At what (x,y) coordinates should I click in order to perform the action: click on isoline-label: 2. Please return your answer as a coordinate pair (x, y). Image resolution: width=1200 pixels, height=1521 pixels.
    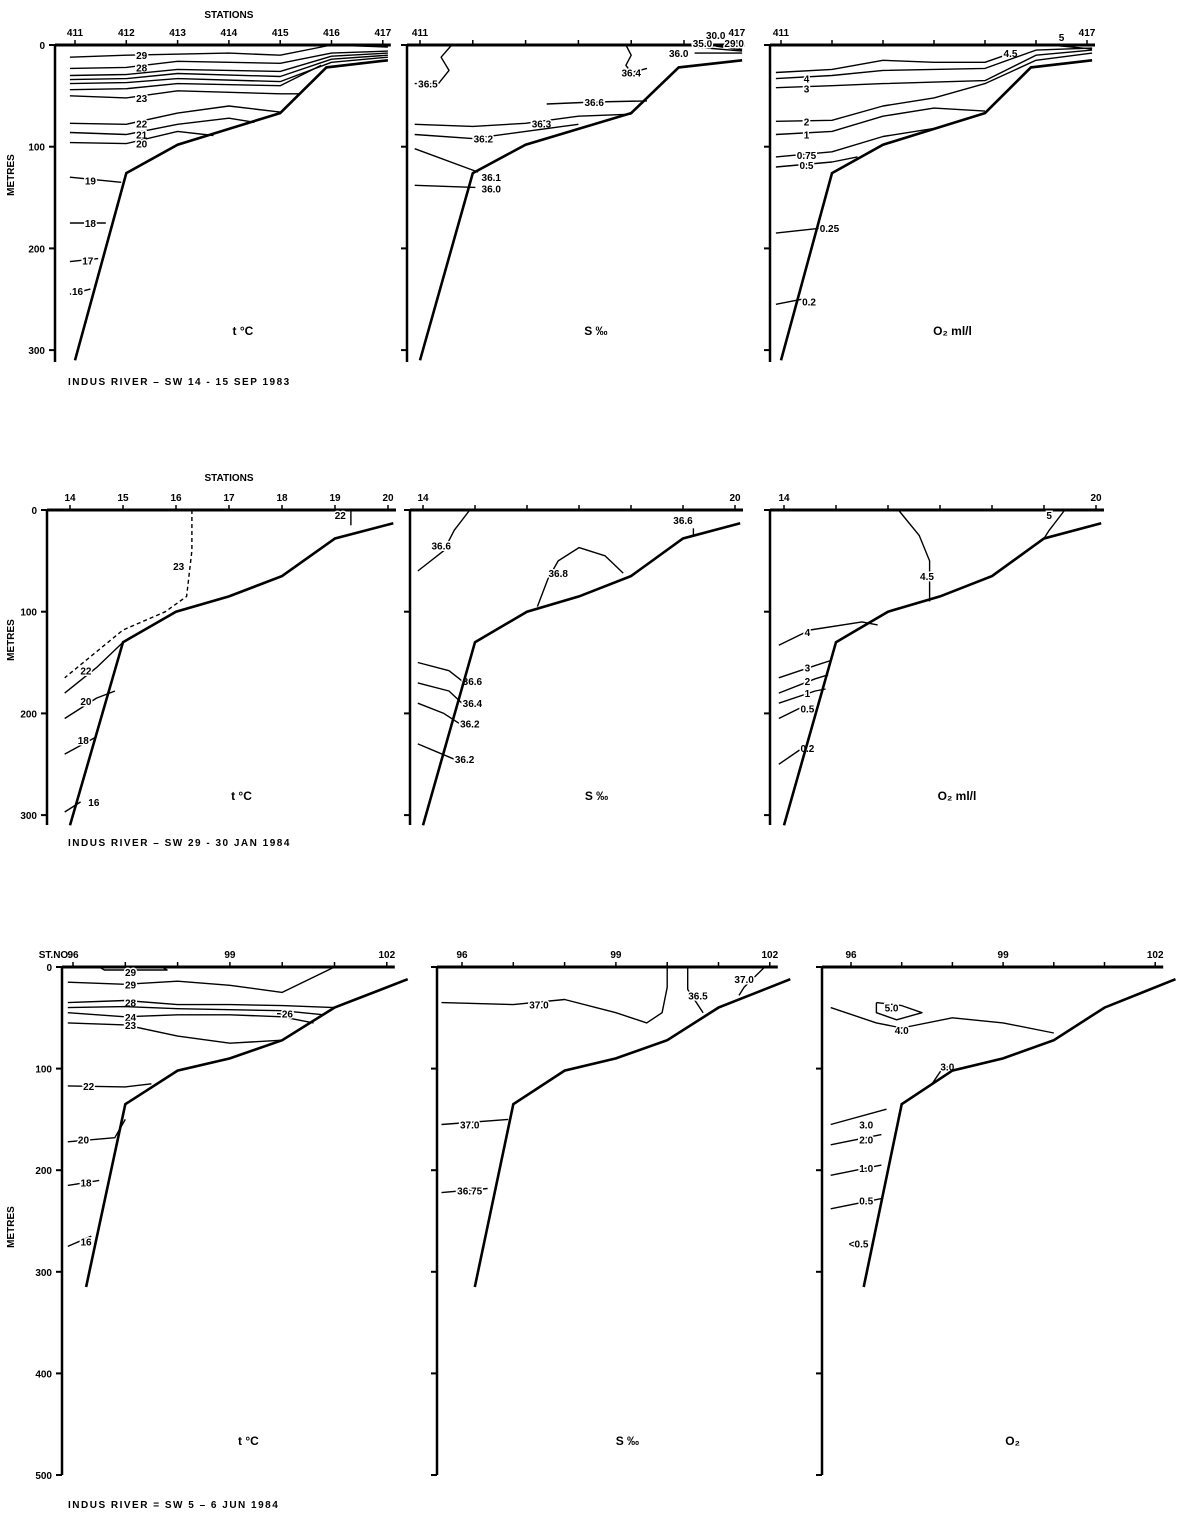
    Looking at the image, I should click on (807, 122).